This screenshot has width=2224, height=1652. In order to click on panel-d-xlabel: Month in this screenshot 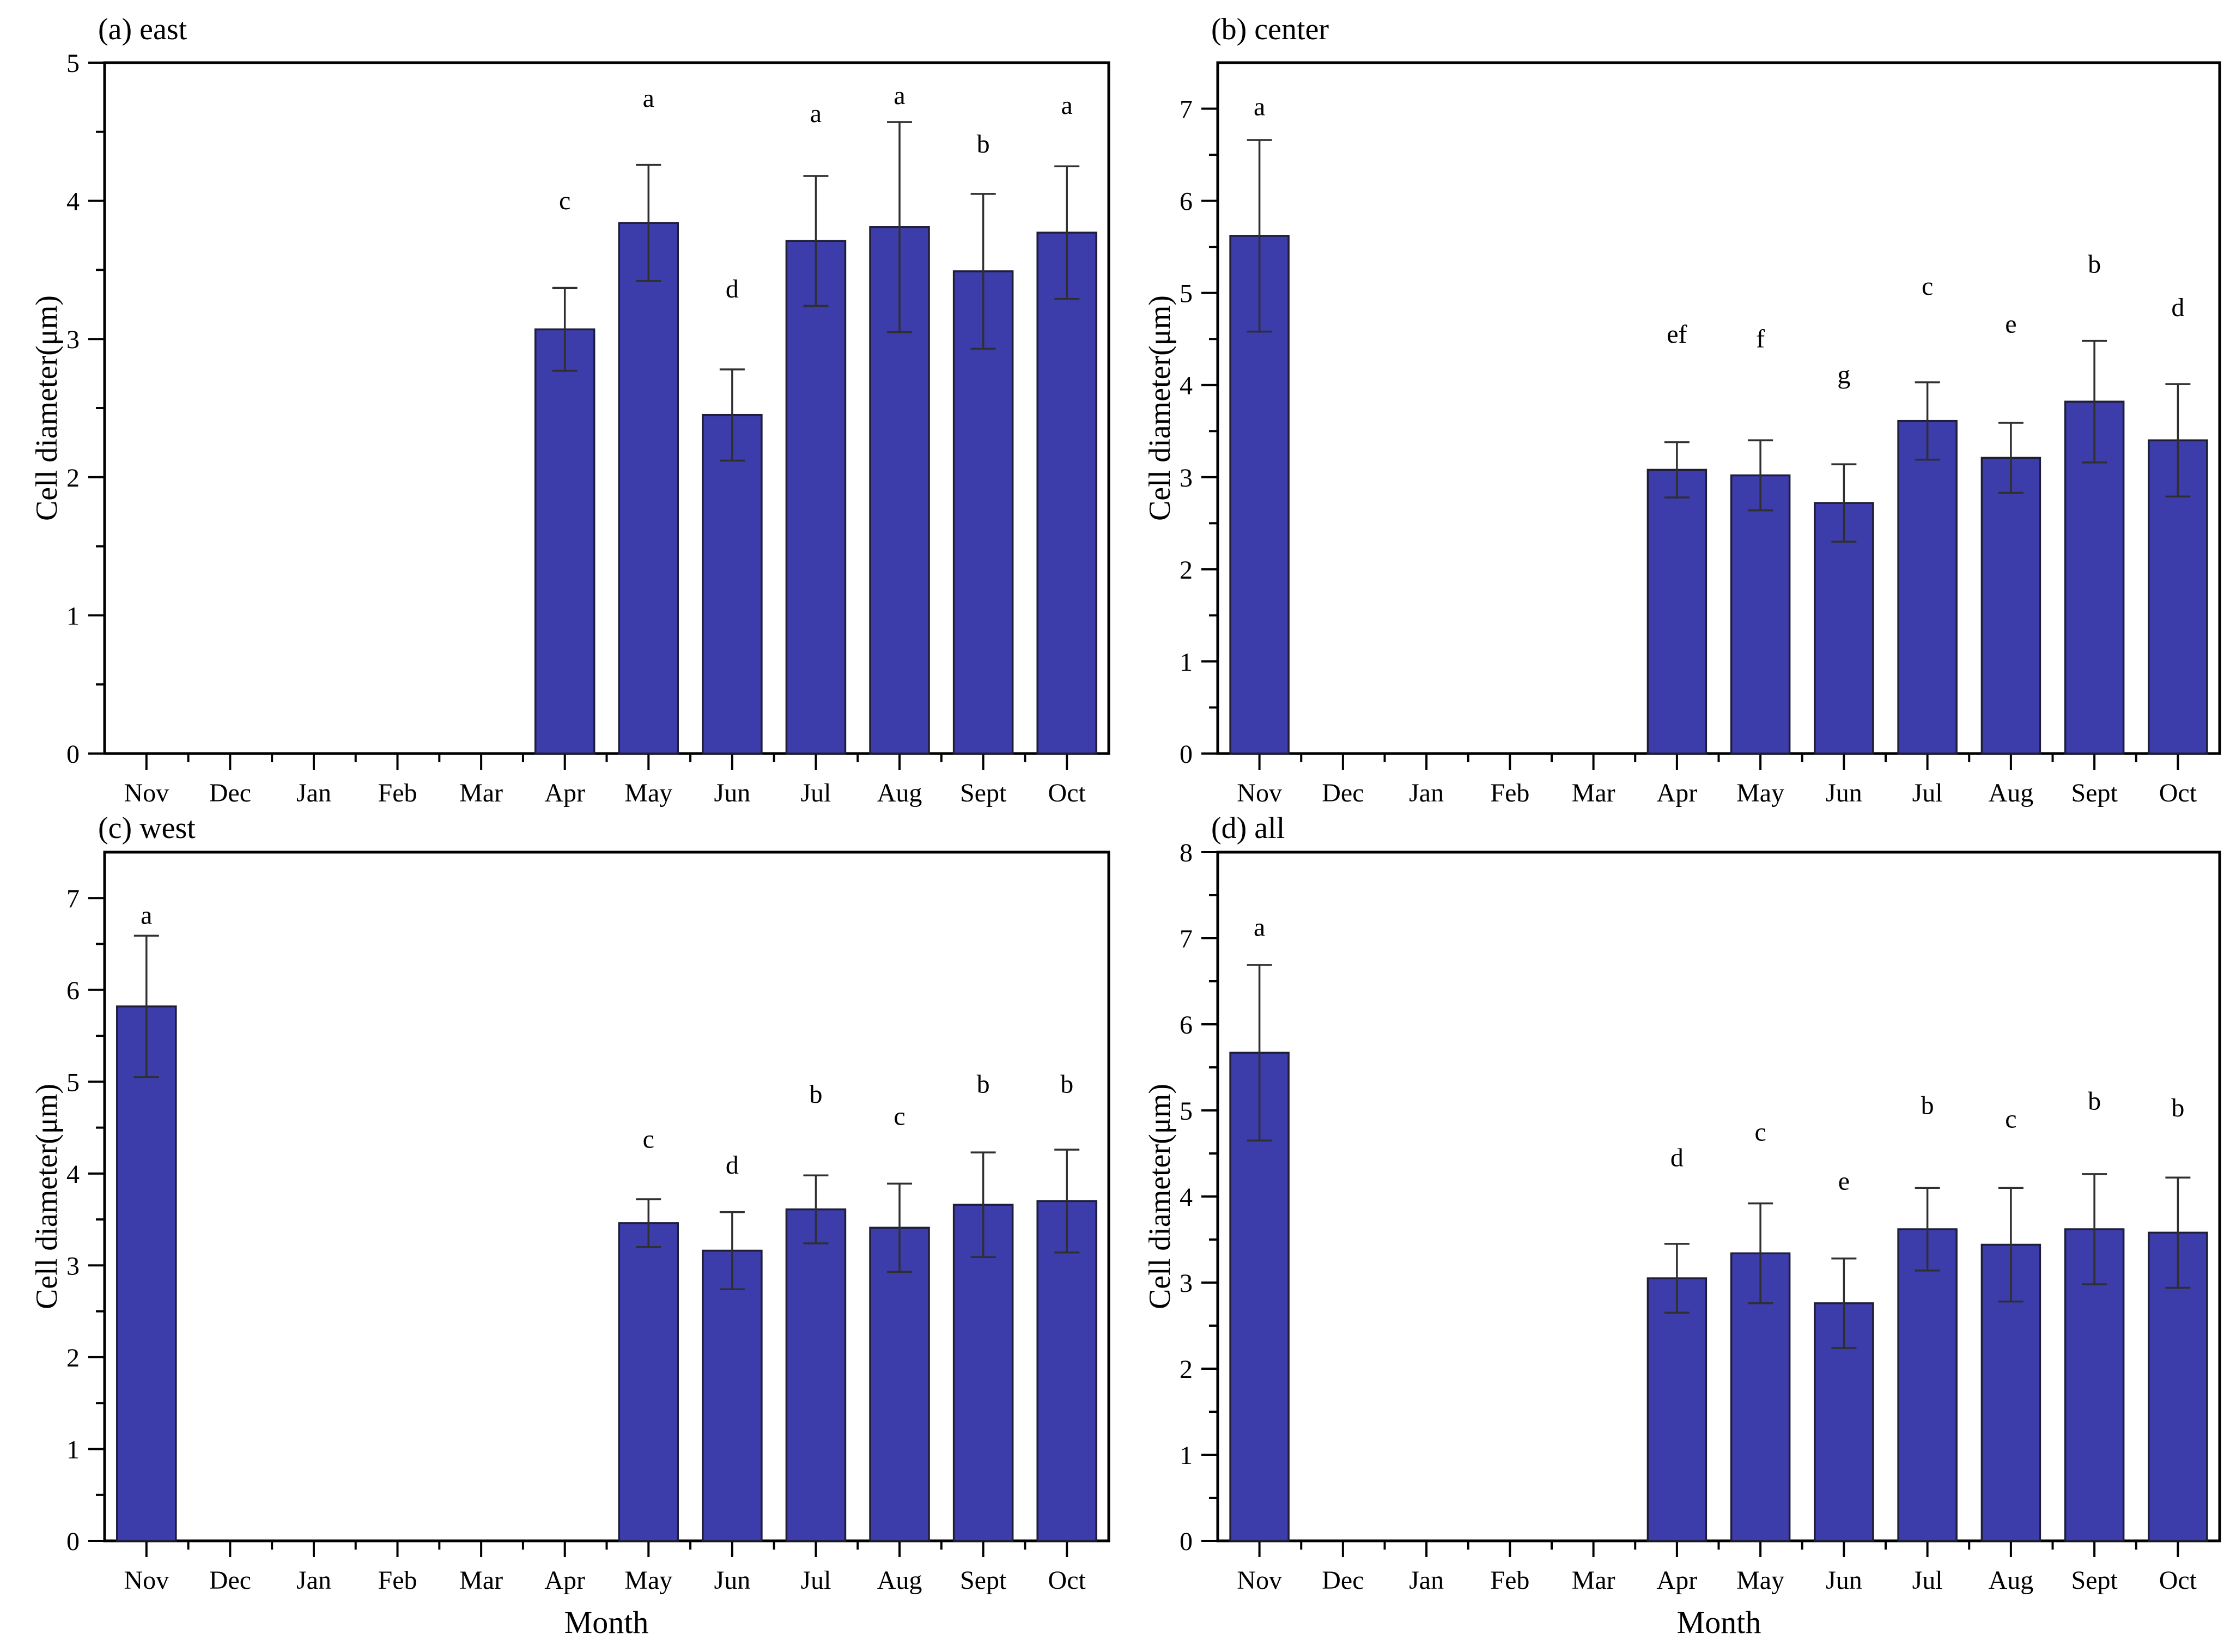, I will do `click(1718, 1622)`.